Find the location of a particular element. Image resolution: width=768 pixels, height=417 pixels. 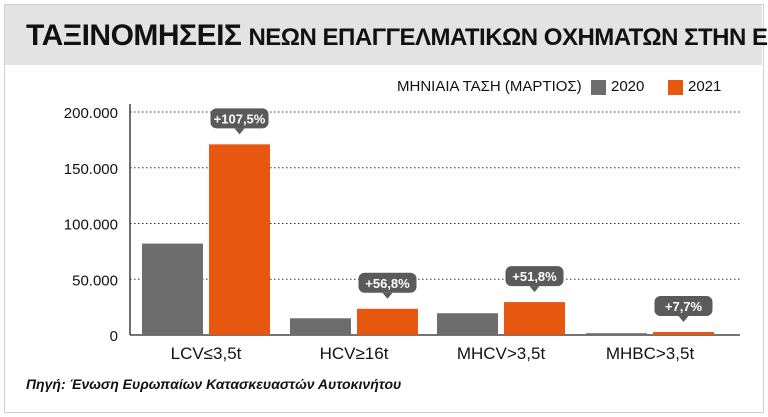

x-tick-label: HCV≥16t is located at coordinates (354, 353).